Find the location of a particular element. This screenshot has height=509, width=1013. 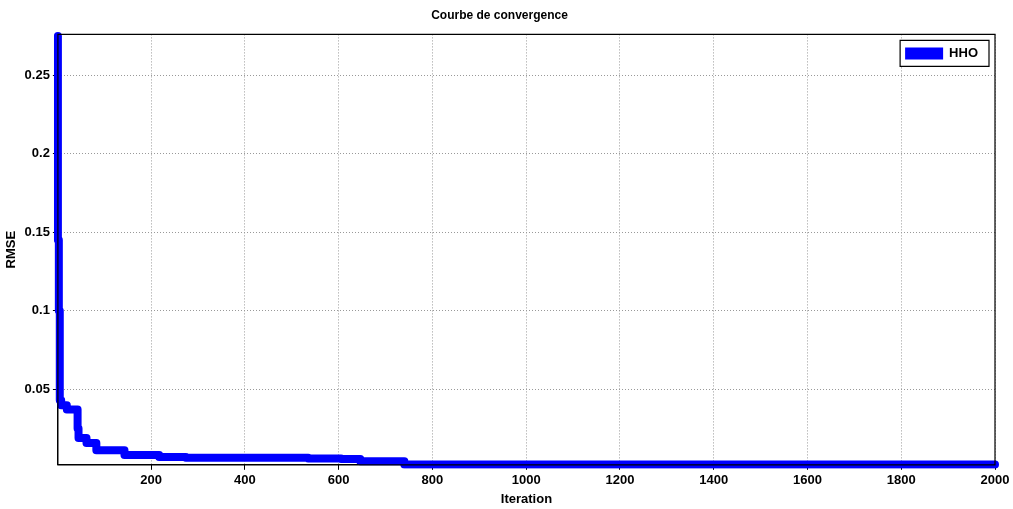

x-tick-label: 1600 is located at coordinates (807, 480).